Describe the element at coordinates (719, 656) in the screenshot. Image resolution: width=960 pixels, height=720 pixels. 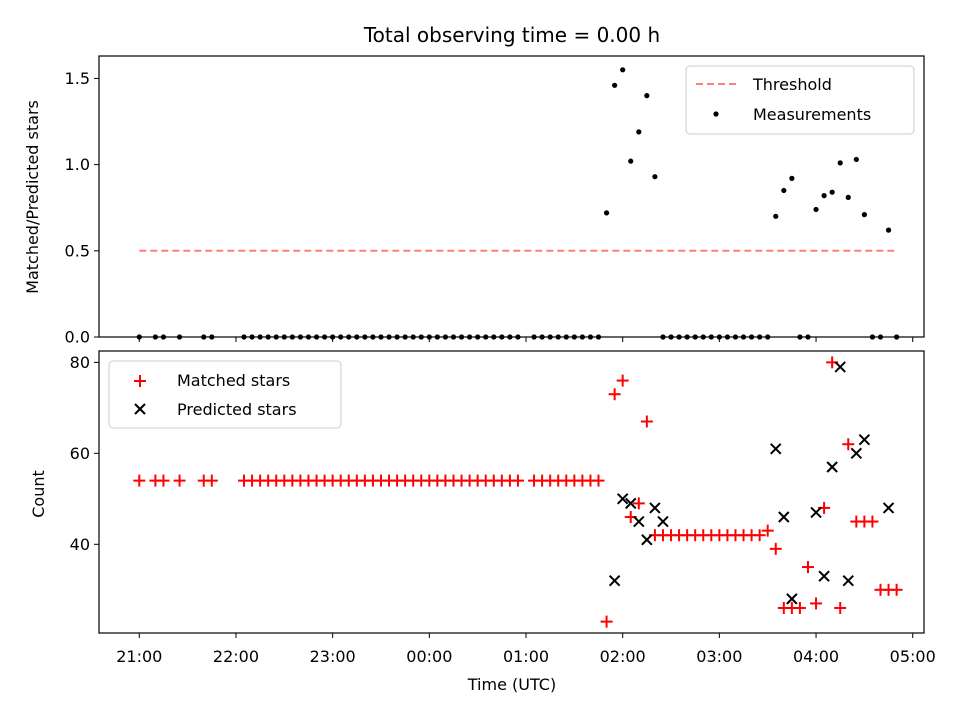
I see `x-tick-label: 03:00` at that location.